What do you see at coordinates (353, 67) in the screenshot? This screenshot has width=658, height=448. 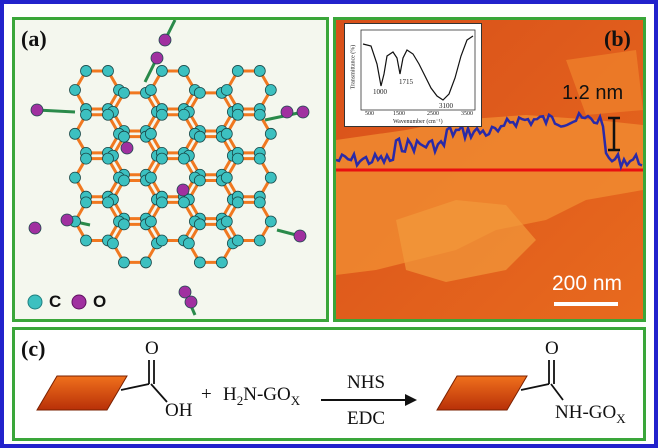 I see `inset-y-label: Transmittance (%)` at bounding box center [353, 67].